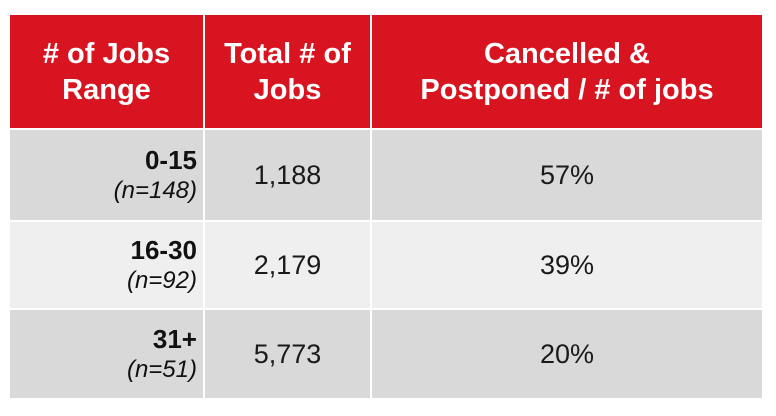  Describe the element at coordinates (106, 265) in the screenshot. I see `range-cell: 16-30 (n=92)` at that location.